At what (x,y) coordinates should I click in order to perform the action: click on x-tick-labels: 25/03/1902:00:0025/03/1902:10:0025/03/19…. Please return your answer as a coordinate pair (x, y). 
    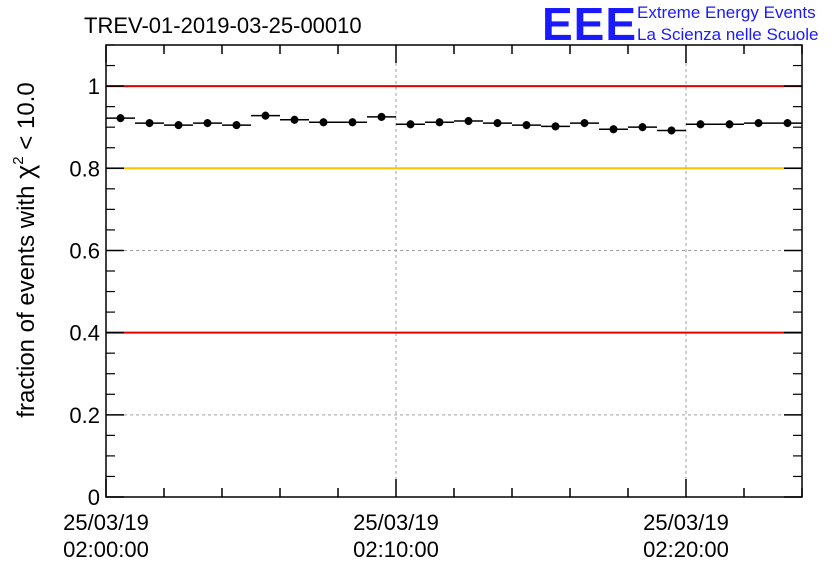
    Looking at the image, I should click on (396, 536).